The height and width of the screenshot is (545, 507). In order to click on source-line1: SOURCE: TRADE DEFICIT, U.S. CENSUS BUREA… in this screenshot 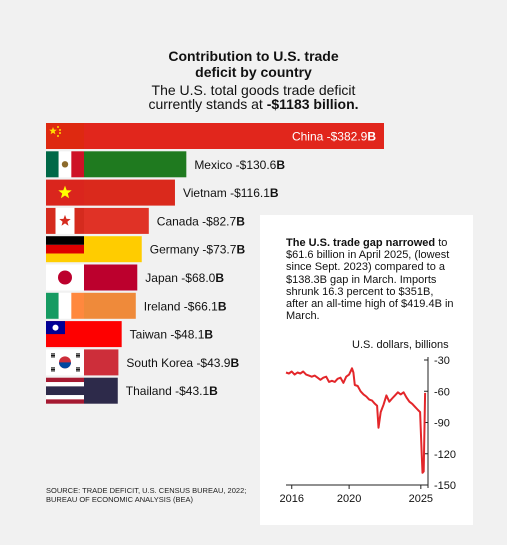, I will do `click(146, 490)`.